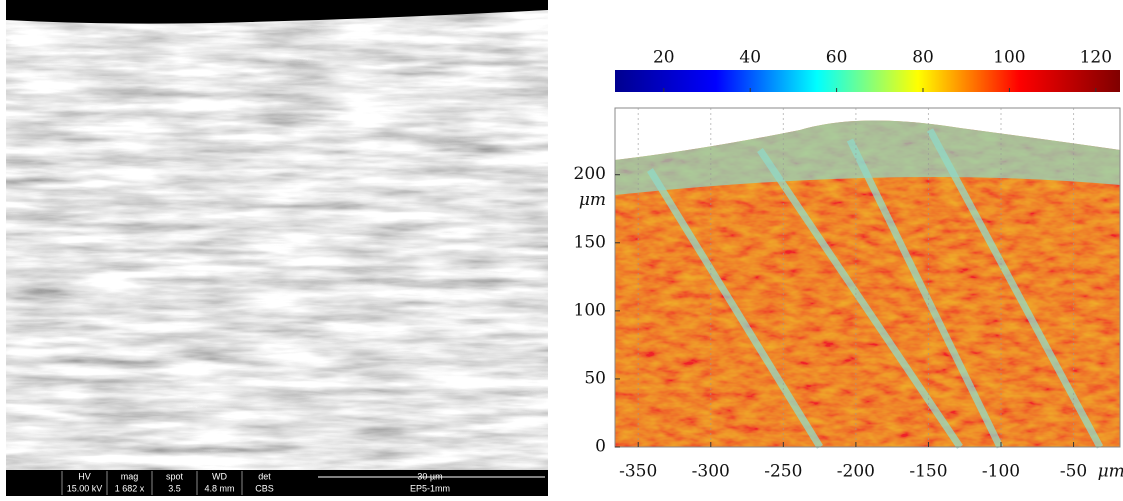 The image size is (1123, 501). I want to click on info-label: WD, so click(219, 476).